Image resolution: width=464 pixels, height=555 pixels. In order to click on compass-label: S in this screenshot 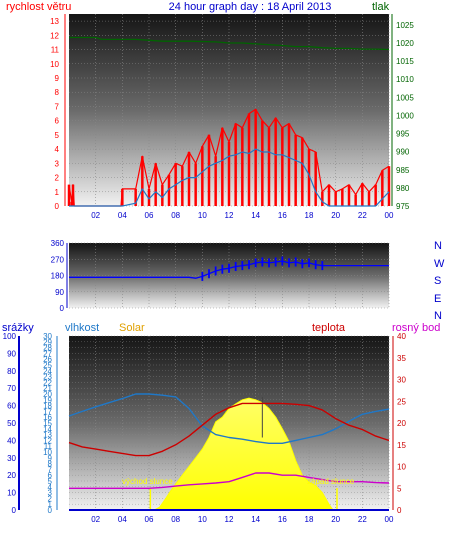, I will do `click(437, 281)`.